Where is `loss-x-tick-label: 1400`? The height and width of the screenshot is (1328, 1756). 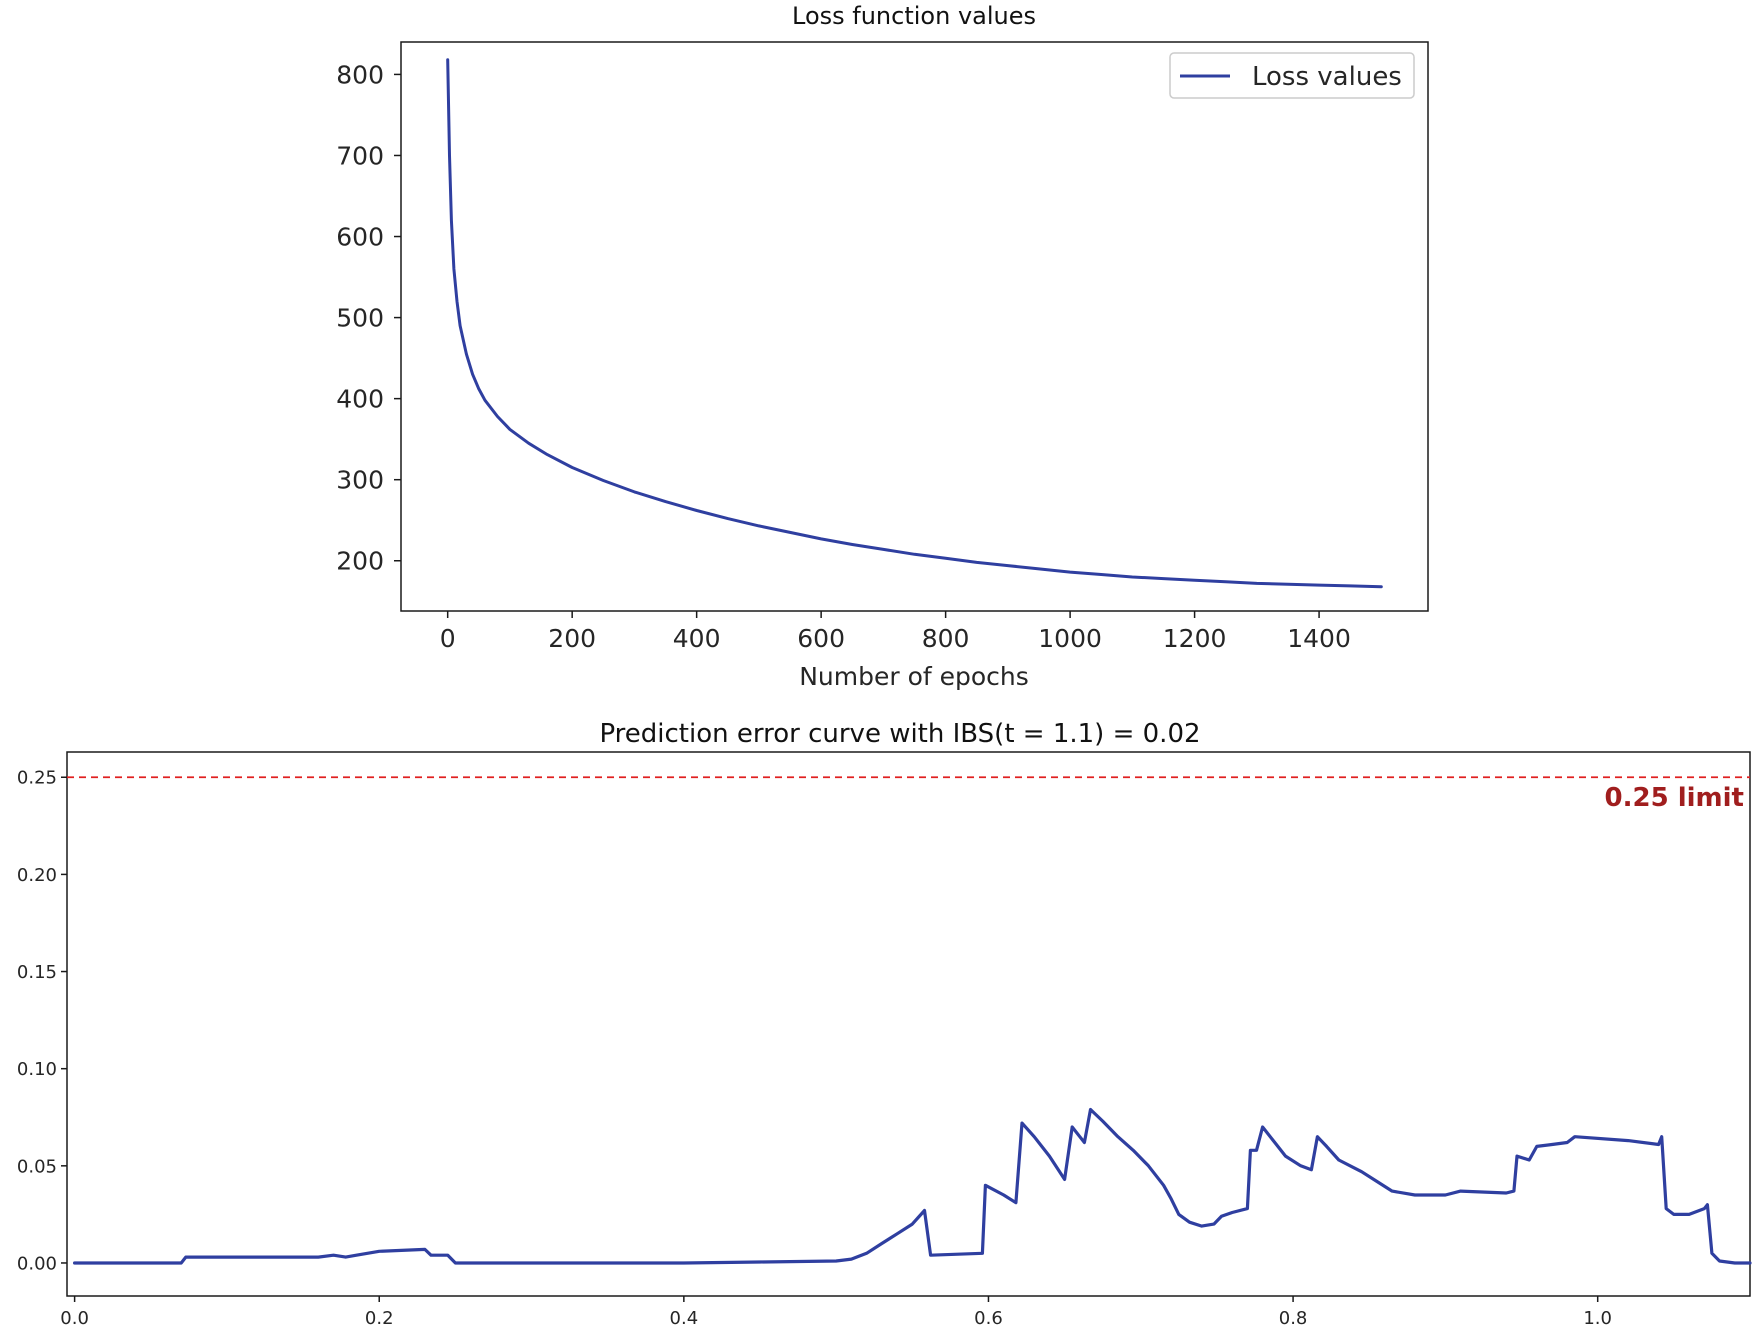 loss-x-tick-label: 1400 is located at coordinates (1319, 638).